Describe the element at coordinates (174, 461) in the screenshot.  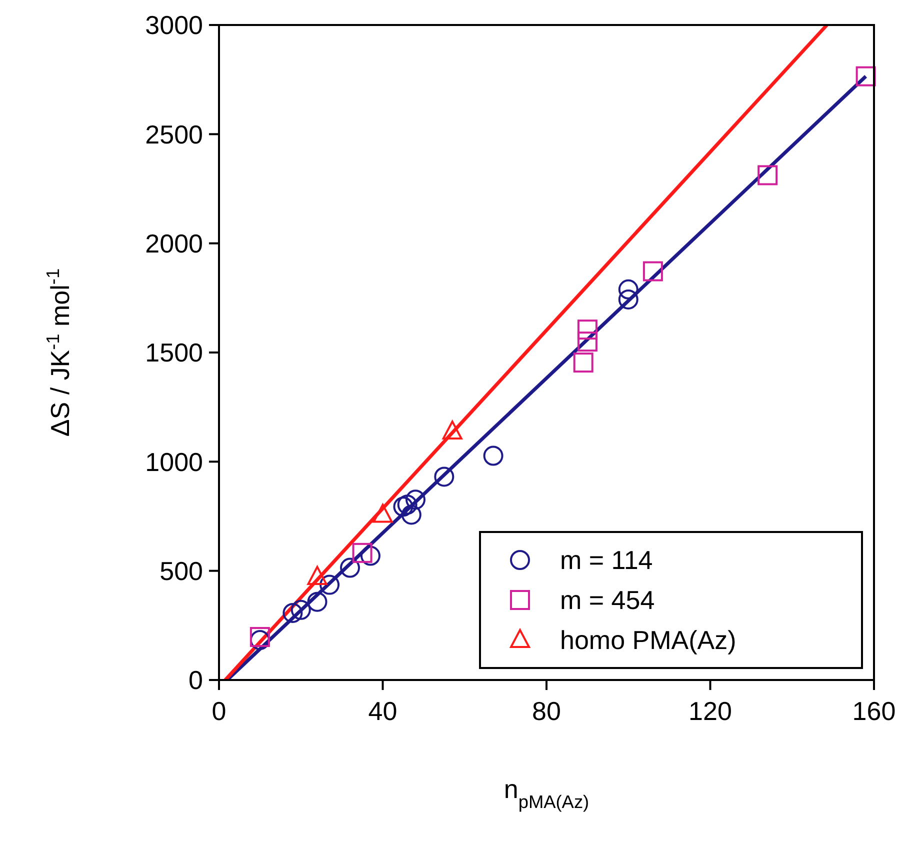
I see `y-tick-label: 1000` at that location.